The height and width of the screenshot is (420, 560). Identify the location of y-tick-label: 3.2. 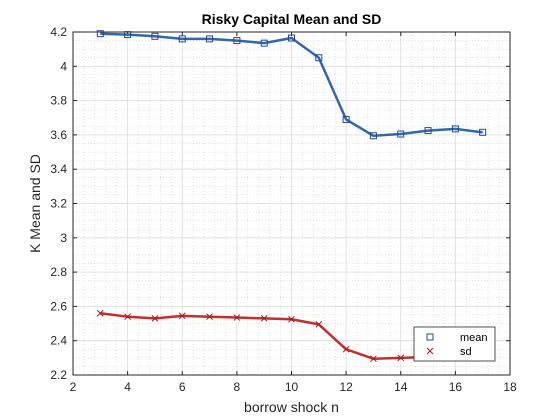
(58, 204).